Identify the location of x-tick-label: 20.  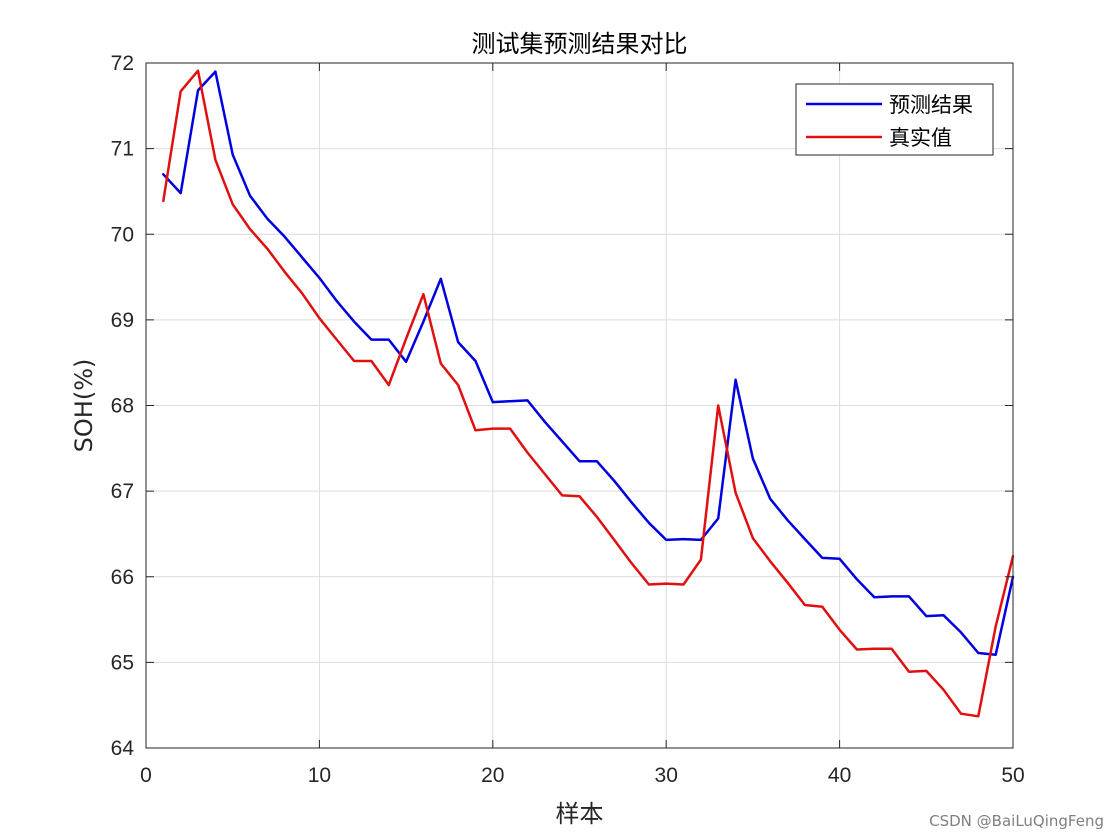
(492, 775).